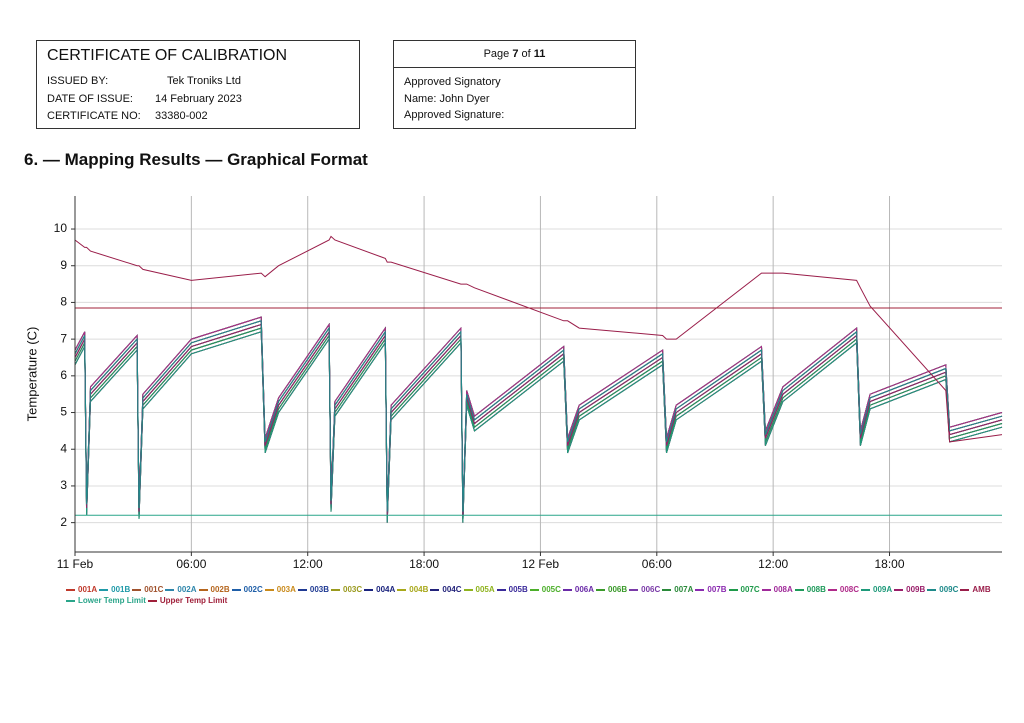 The image size is (1024, 723). Describe the element at coordinates (452, 589) in the screenshot. I see `legend-label: 004C` at that location.